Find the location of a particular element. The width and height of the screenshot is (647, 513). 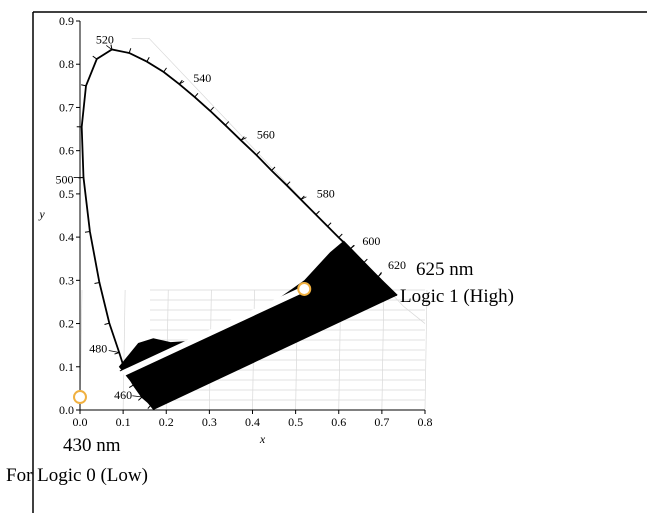

y-tick-label: 0.1 is located at coordinates (66, 367).